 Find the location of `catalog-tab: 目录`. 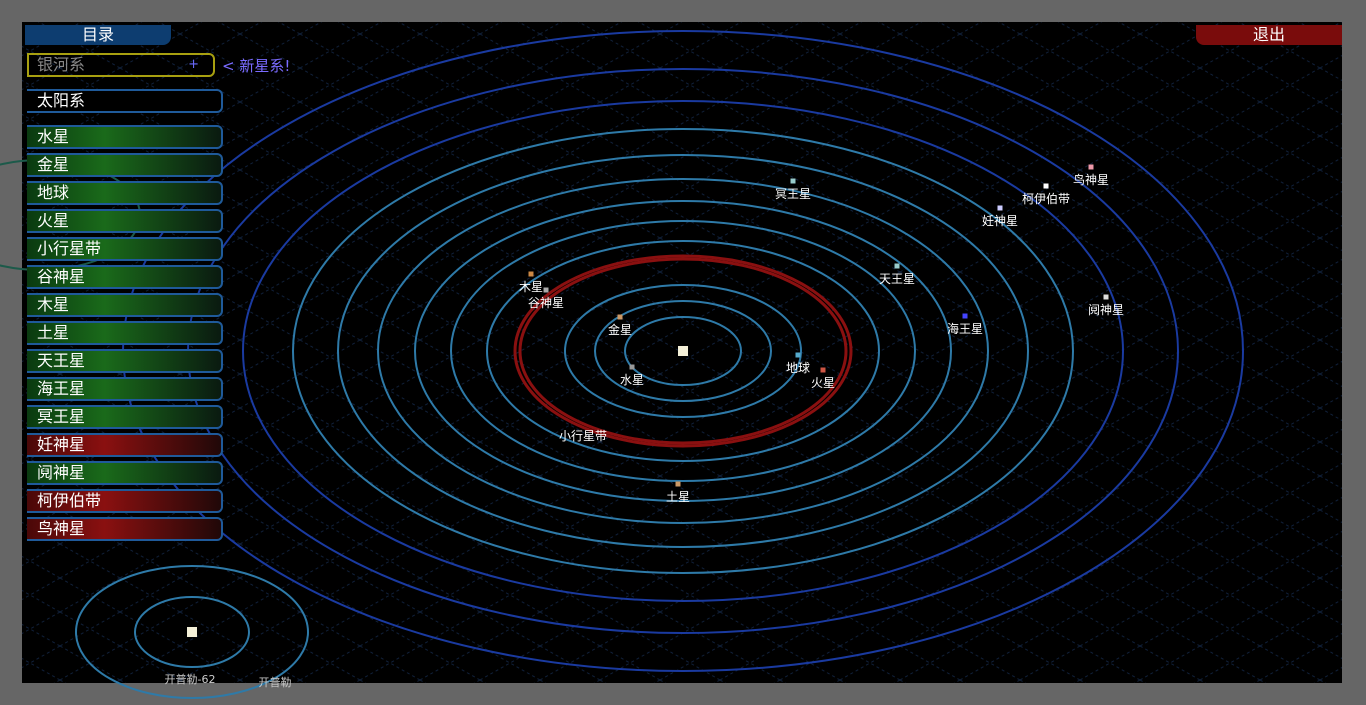

catalog-tab: 目录 is located at coordinates (98, 35).